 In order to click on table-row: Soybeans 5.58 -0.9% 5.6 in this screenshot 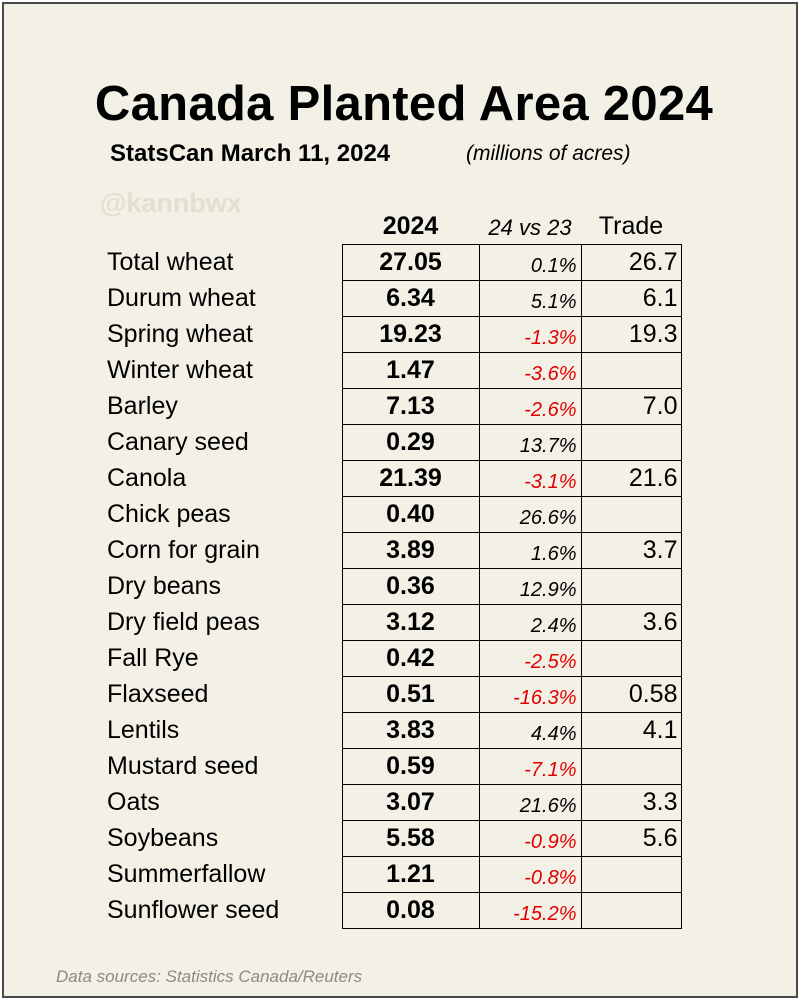, I will do `click(391, 838)`.